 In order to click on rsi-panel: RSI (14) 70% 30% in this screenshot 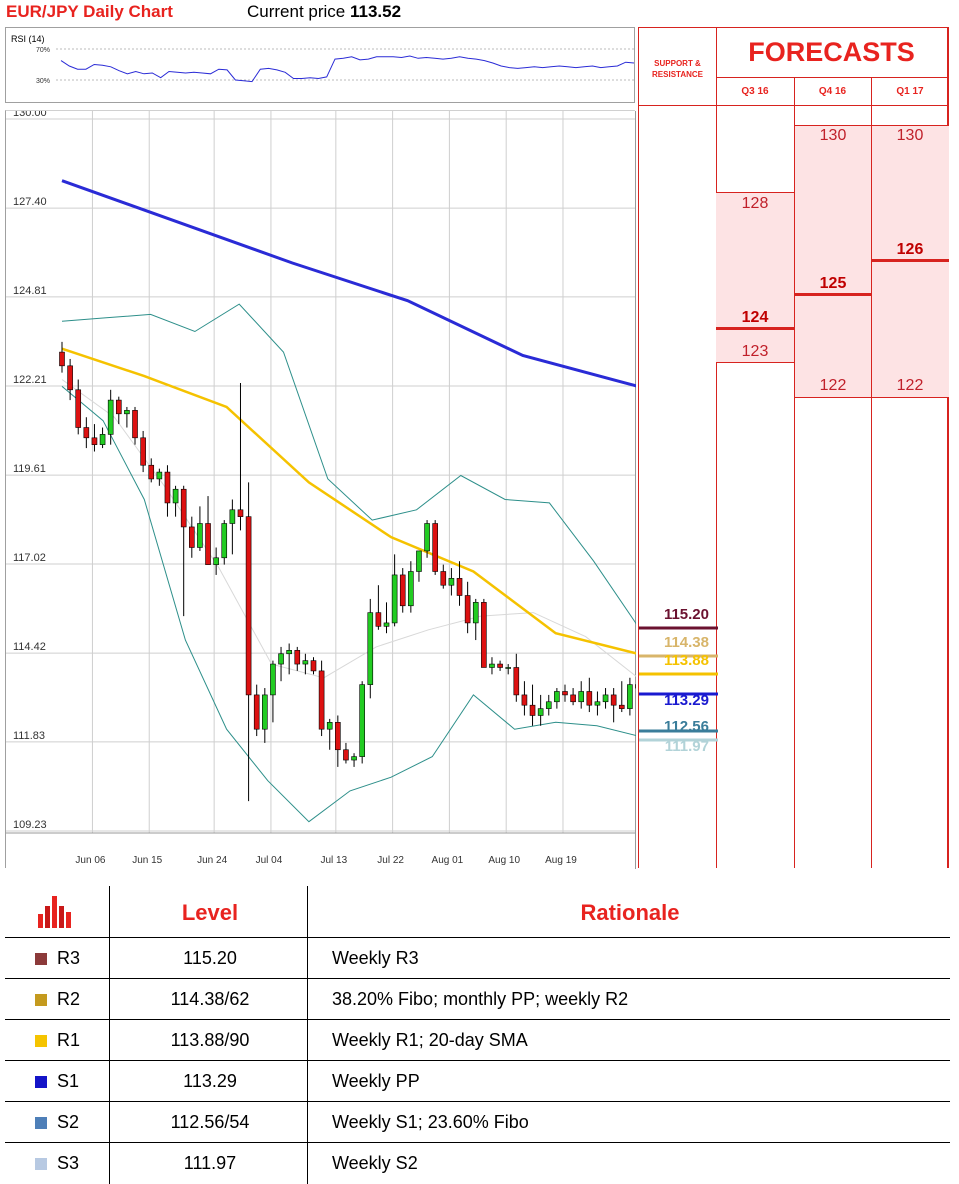, I will do `click(320, 65)`.